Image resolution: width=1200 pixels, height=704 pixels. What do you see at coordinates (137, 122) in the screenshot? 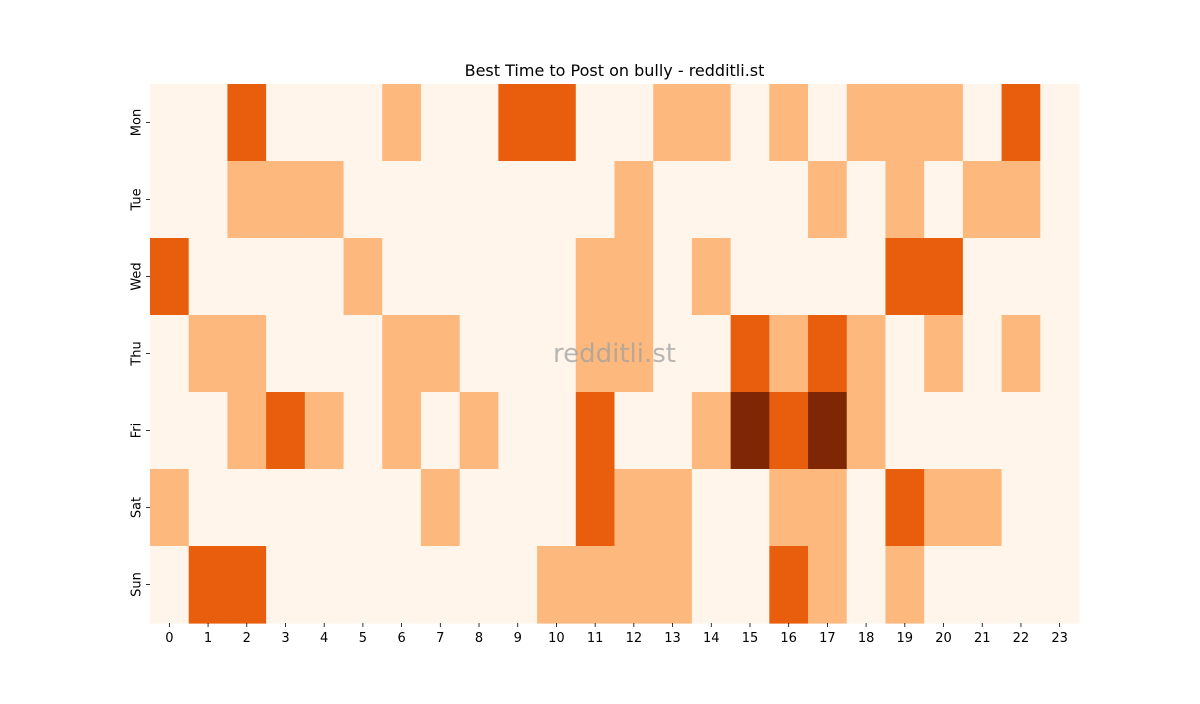
I see `y-tick-label: Mon` at bounding box center [137, 122].